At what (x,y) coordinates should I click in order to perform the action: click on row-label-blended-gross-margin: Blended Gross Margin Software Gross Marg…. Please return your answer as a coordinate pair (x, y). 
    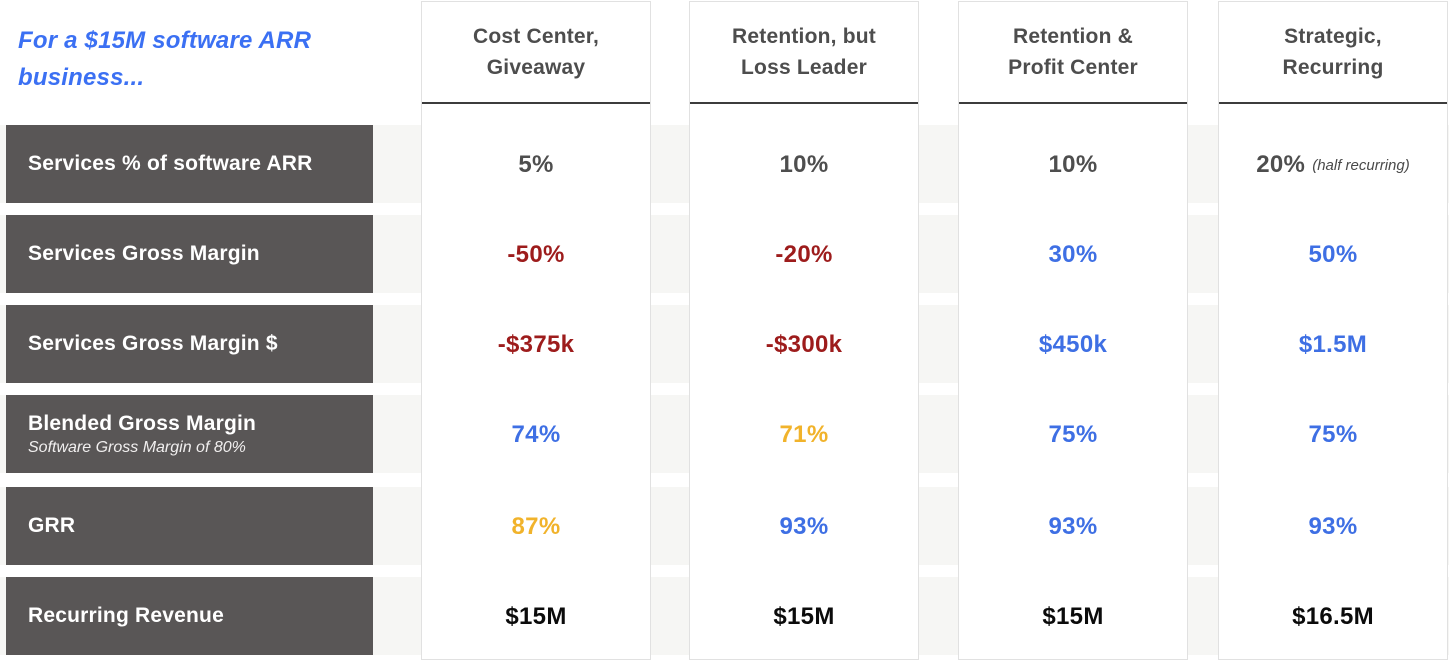
    Looking at the image, I should click on (189, 434).